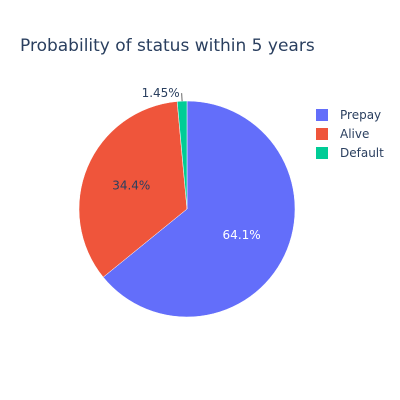  Describe the element at coordinates (360, 115) in the screenshot. I see `legend-label-prepay: Prepay` at that location.